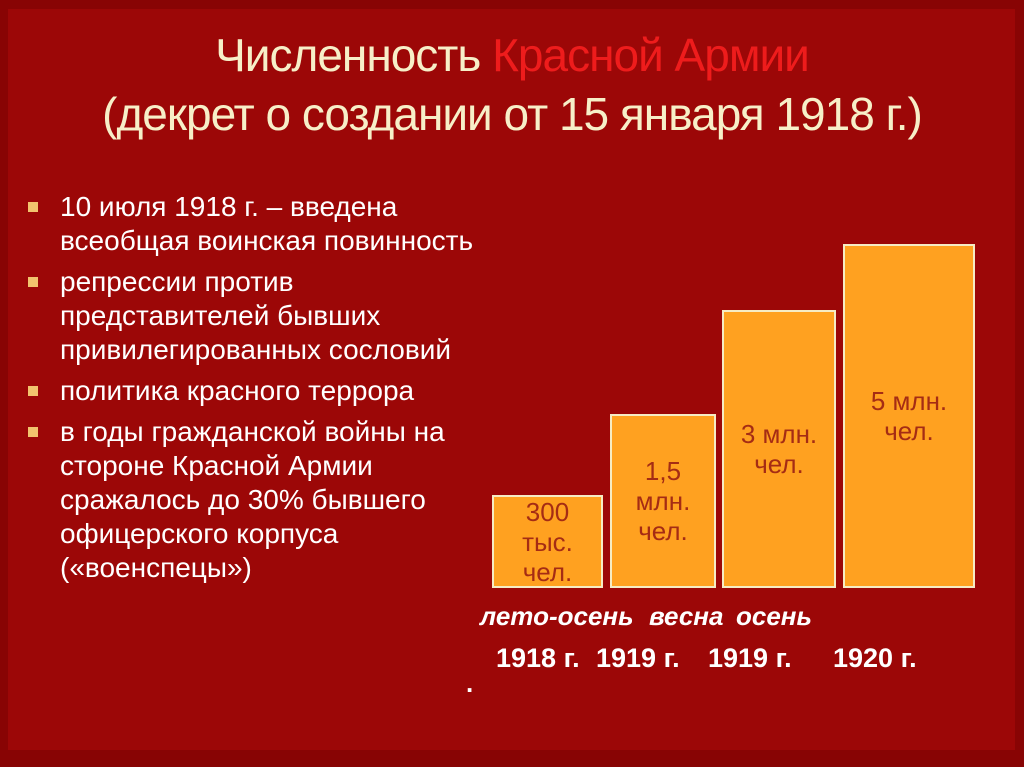 This screenshot has height=767, width=1024. Describe the element at coordinates (557, 616) in the screenshot. I see `x-axis-season-label: лето-осень` at that location.